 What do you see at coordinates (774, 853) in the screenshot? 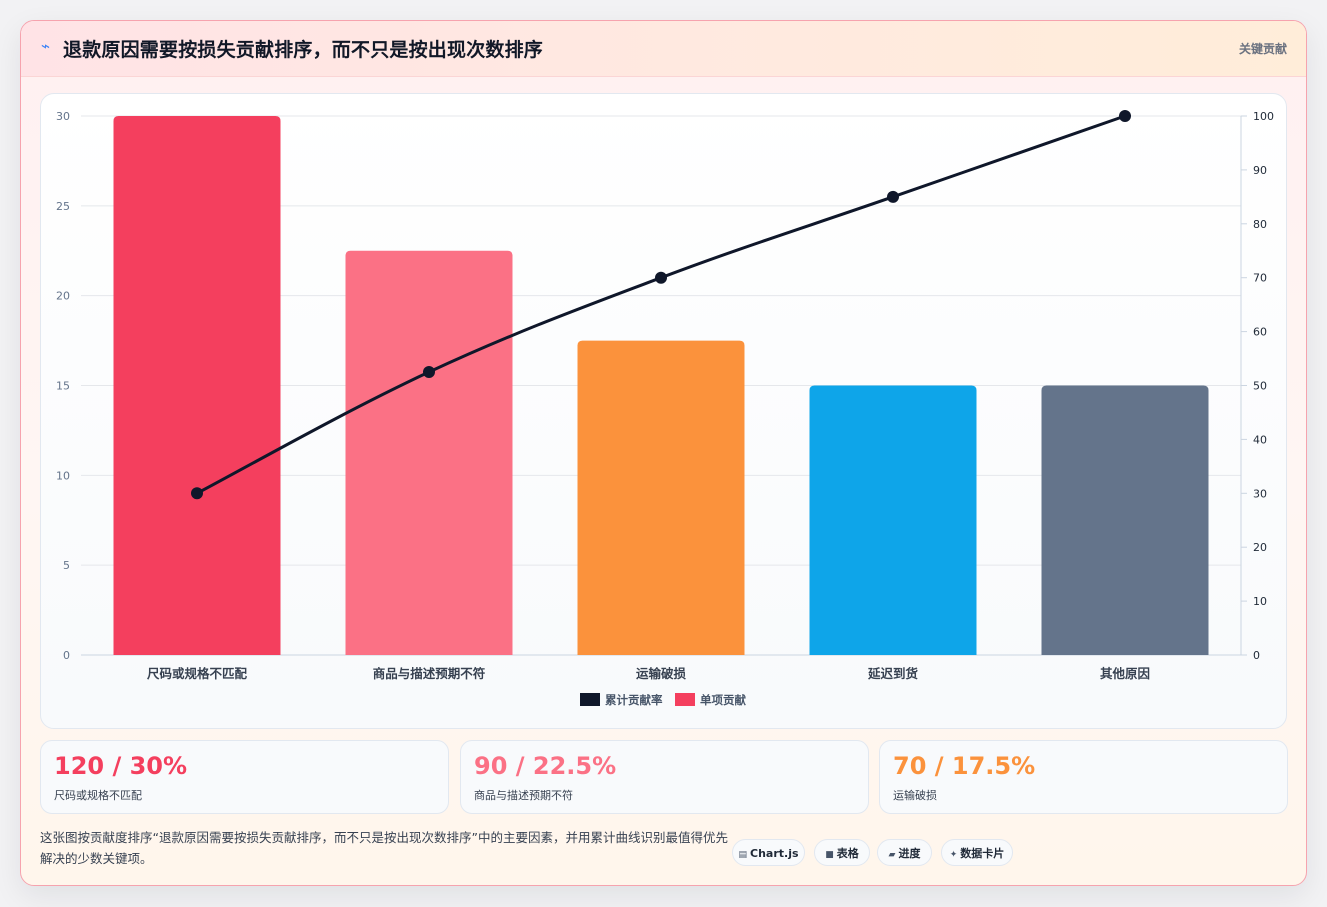
I see `pill-label: Chart.js` at bounding box center [774, 853].